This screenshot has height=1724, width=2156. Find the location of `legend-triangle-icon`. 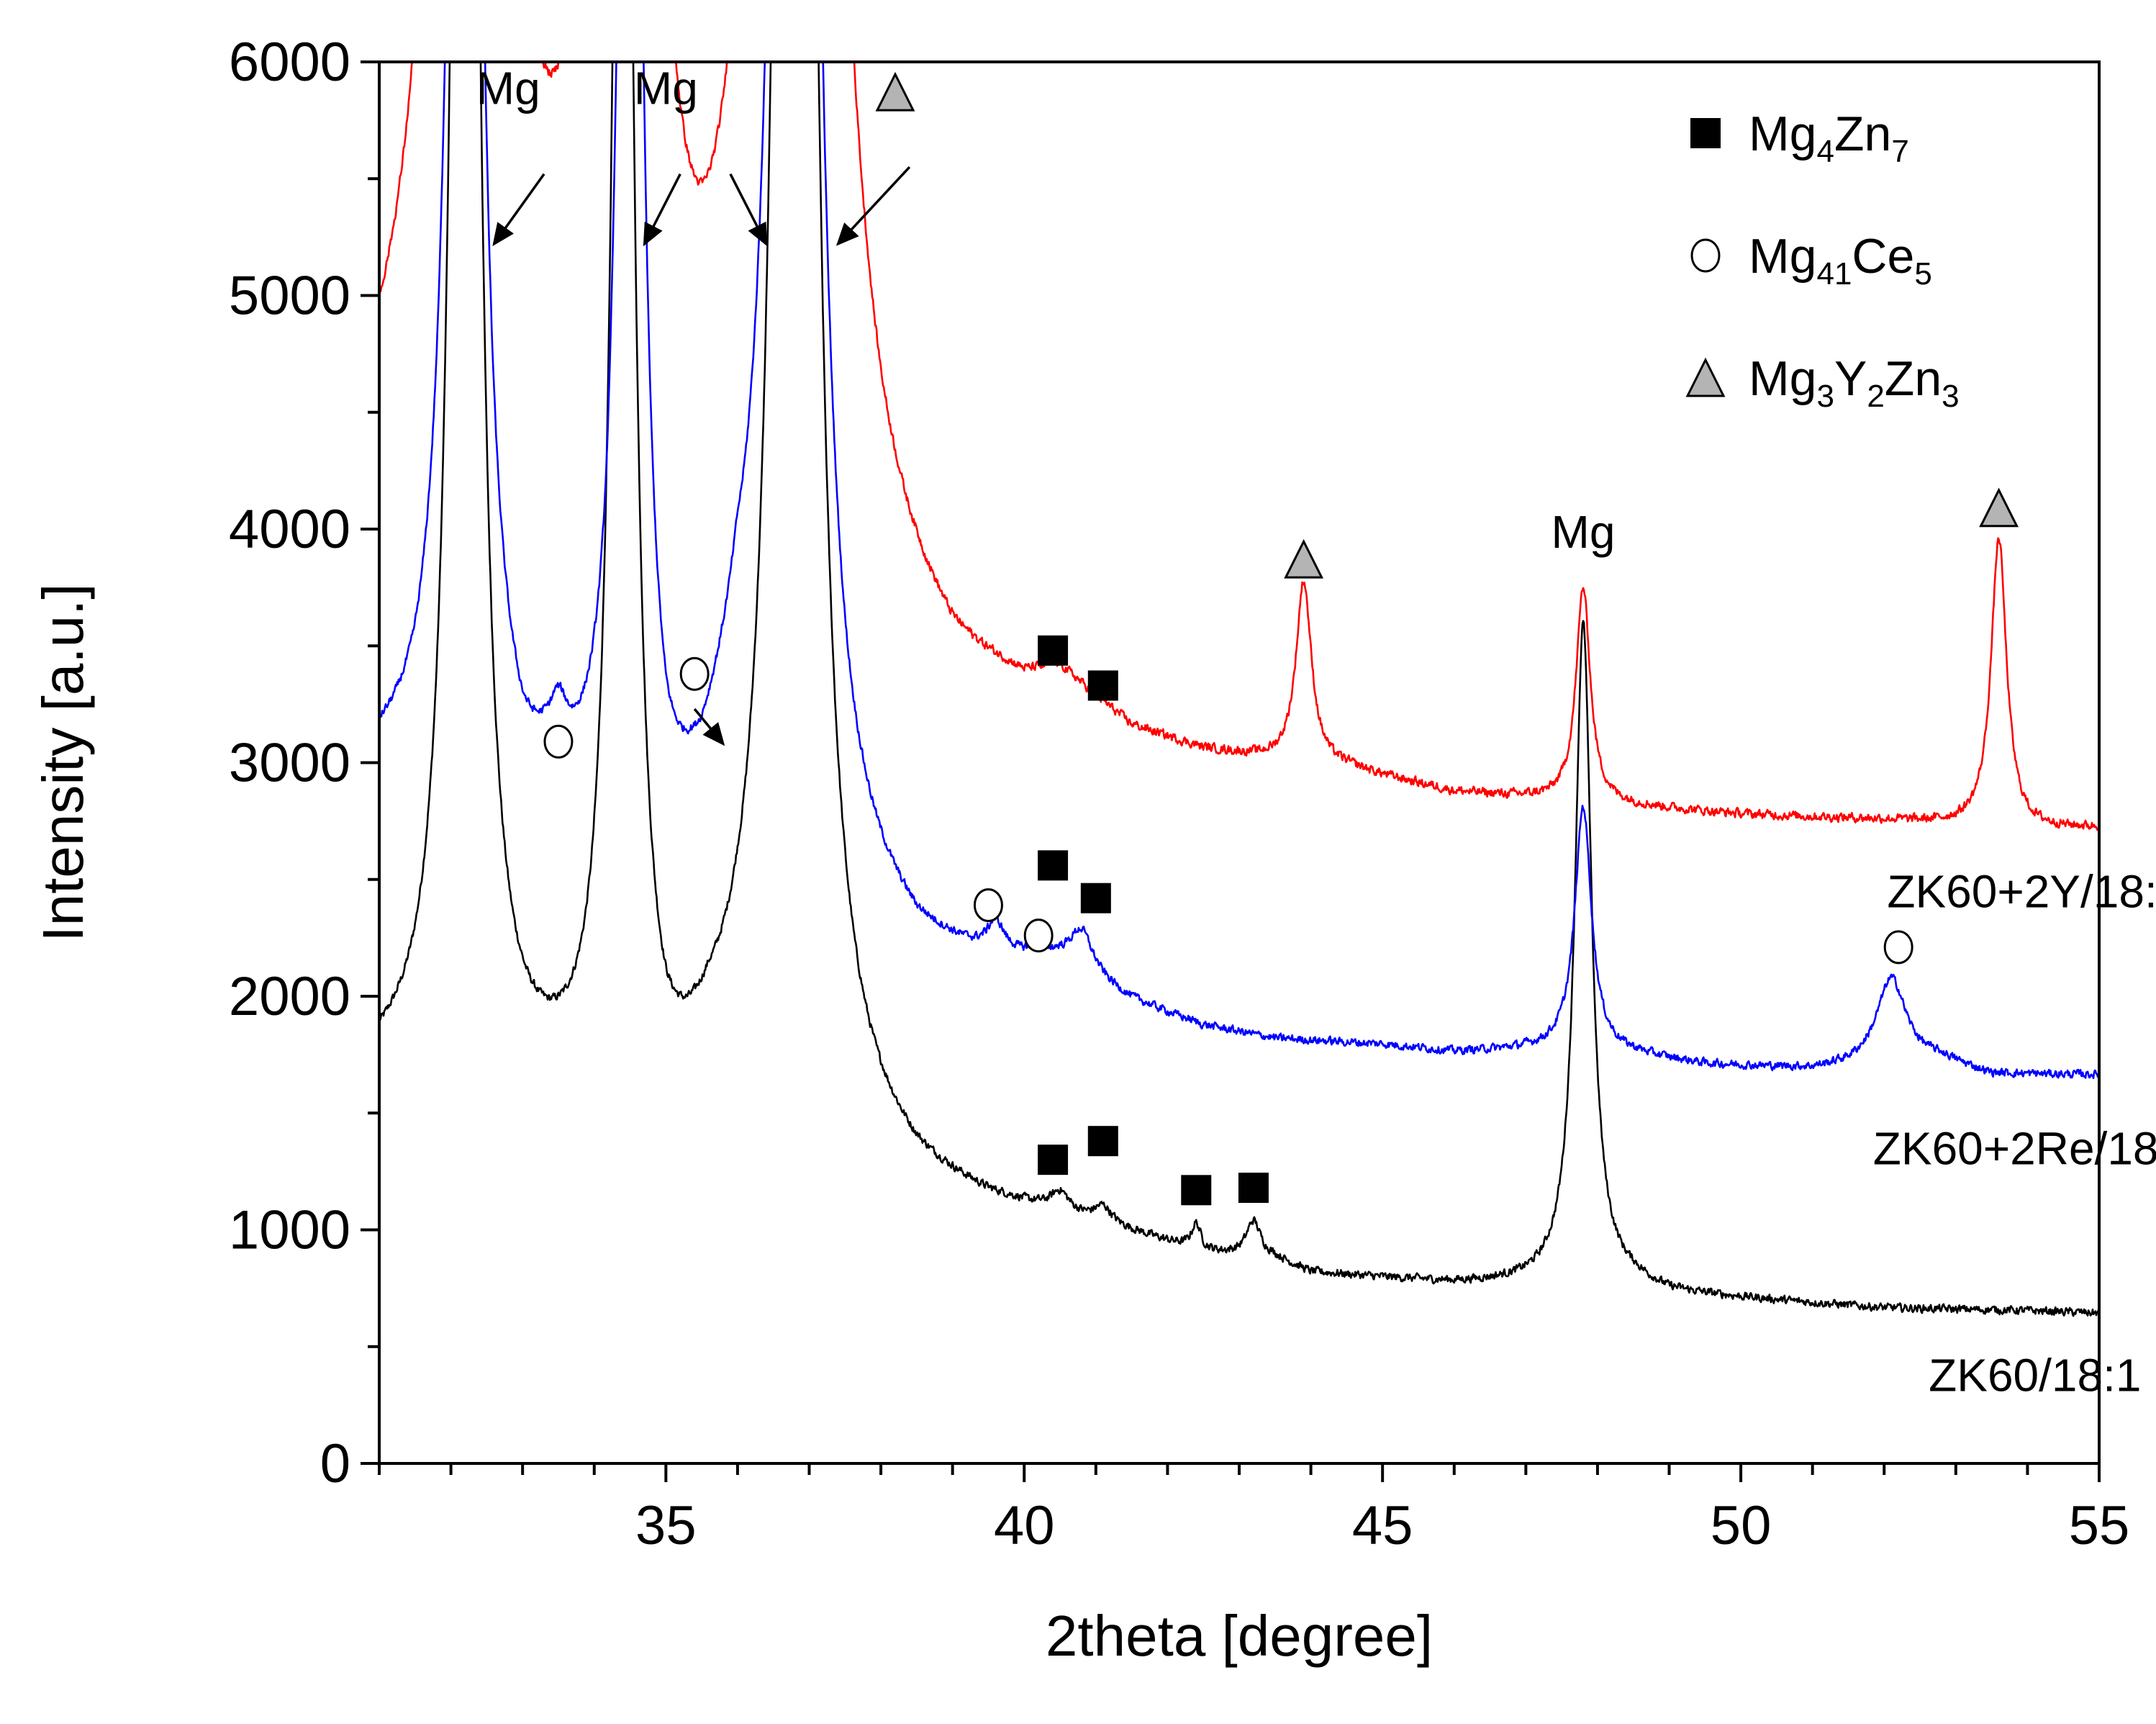

legend-triangle-icon is located at coordinates (1705, 377).